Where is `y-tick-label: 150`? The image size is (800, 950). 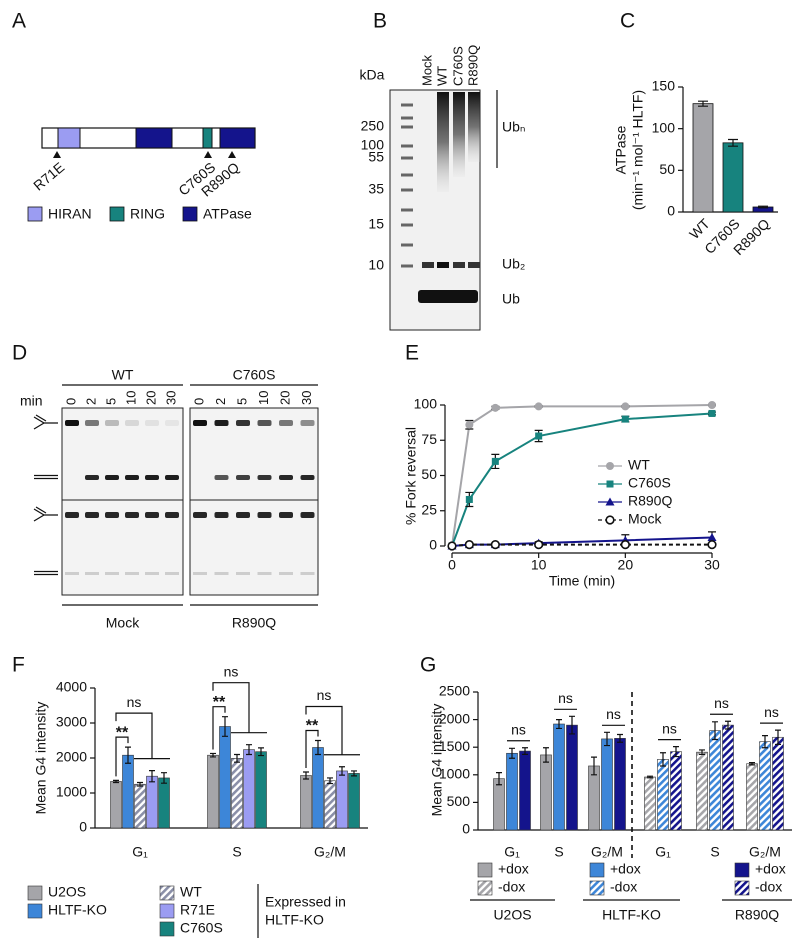
y-tick-label: 150 is located at coordinates (664, 86).